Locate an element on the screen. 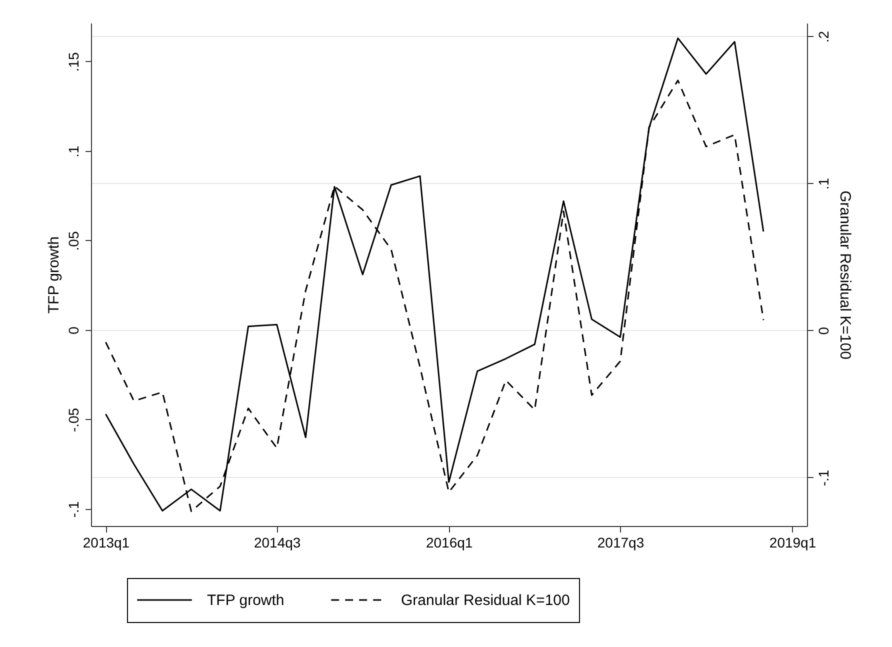  x-tick-label: 2014q3 is located at coordinates (277, 542).